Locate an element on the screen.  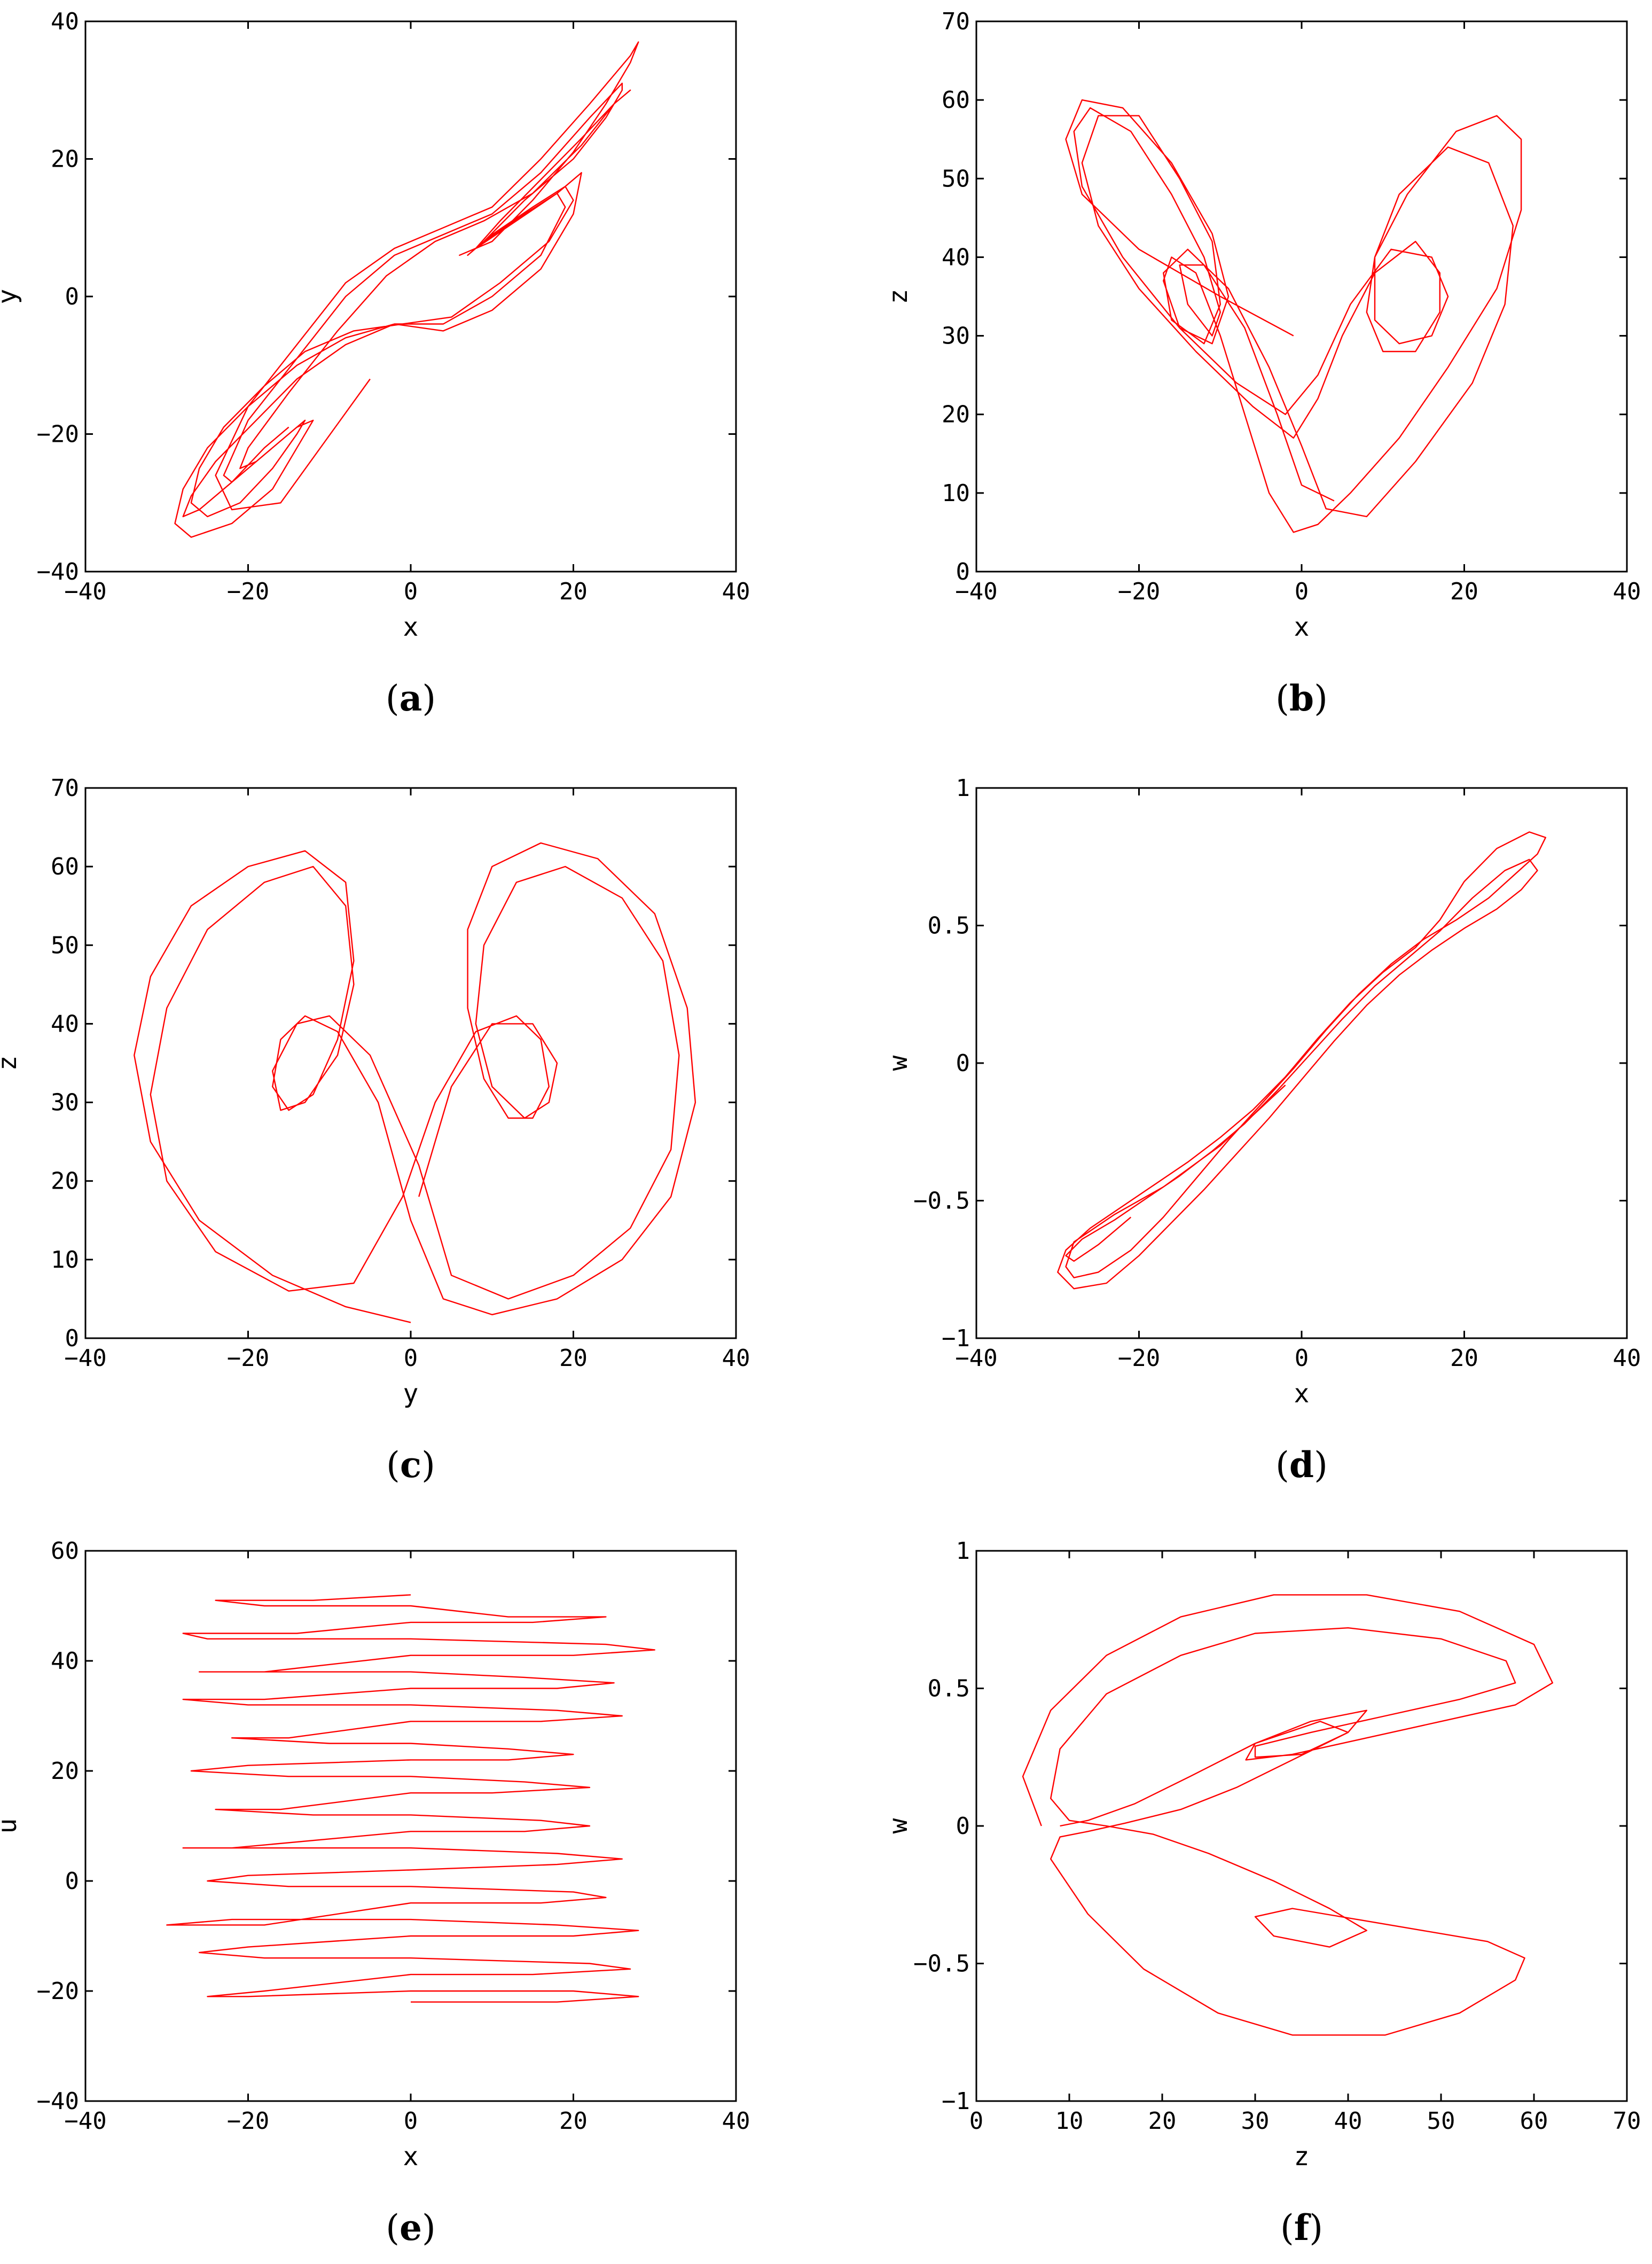
x-tick-label-a-0: −40 is located at coordinates (85, 591).